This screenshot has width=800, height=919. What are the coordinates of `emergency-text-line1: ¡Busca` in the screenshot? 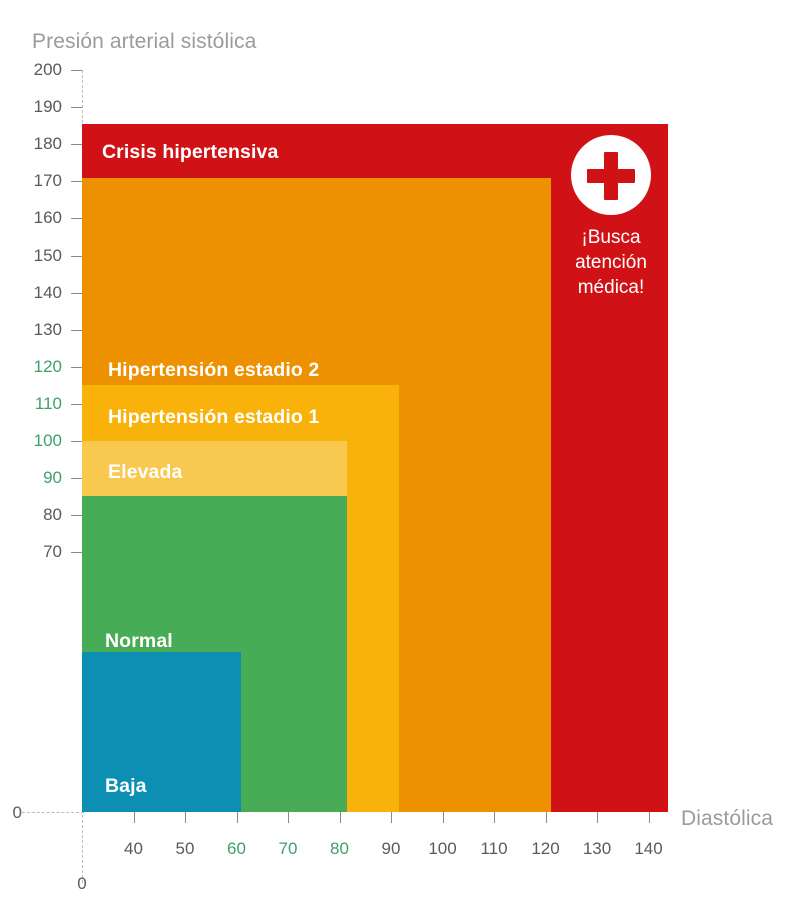 It's located at (611, 237).